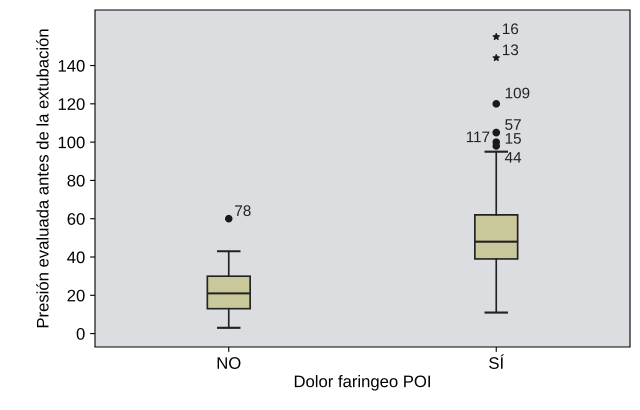  What do you see at coordinates (71, 104) in the screenshot?
I see `y-tick-label: 120` at bounding box center [71, 104].